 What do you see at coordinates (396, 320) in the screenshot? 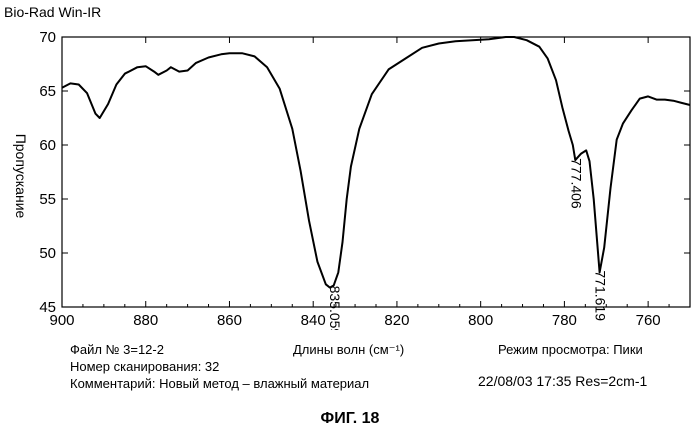
I see `x-tick-label: 820` at bounding box center [396, 320].